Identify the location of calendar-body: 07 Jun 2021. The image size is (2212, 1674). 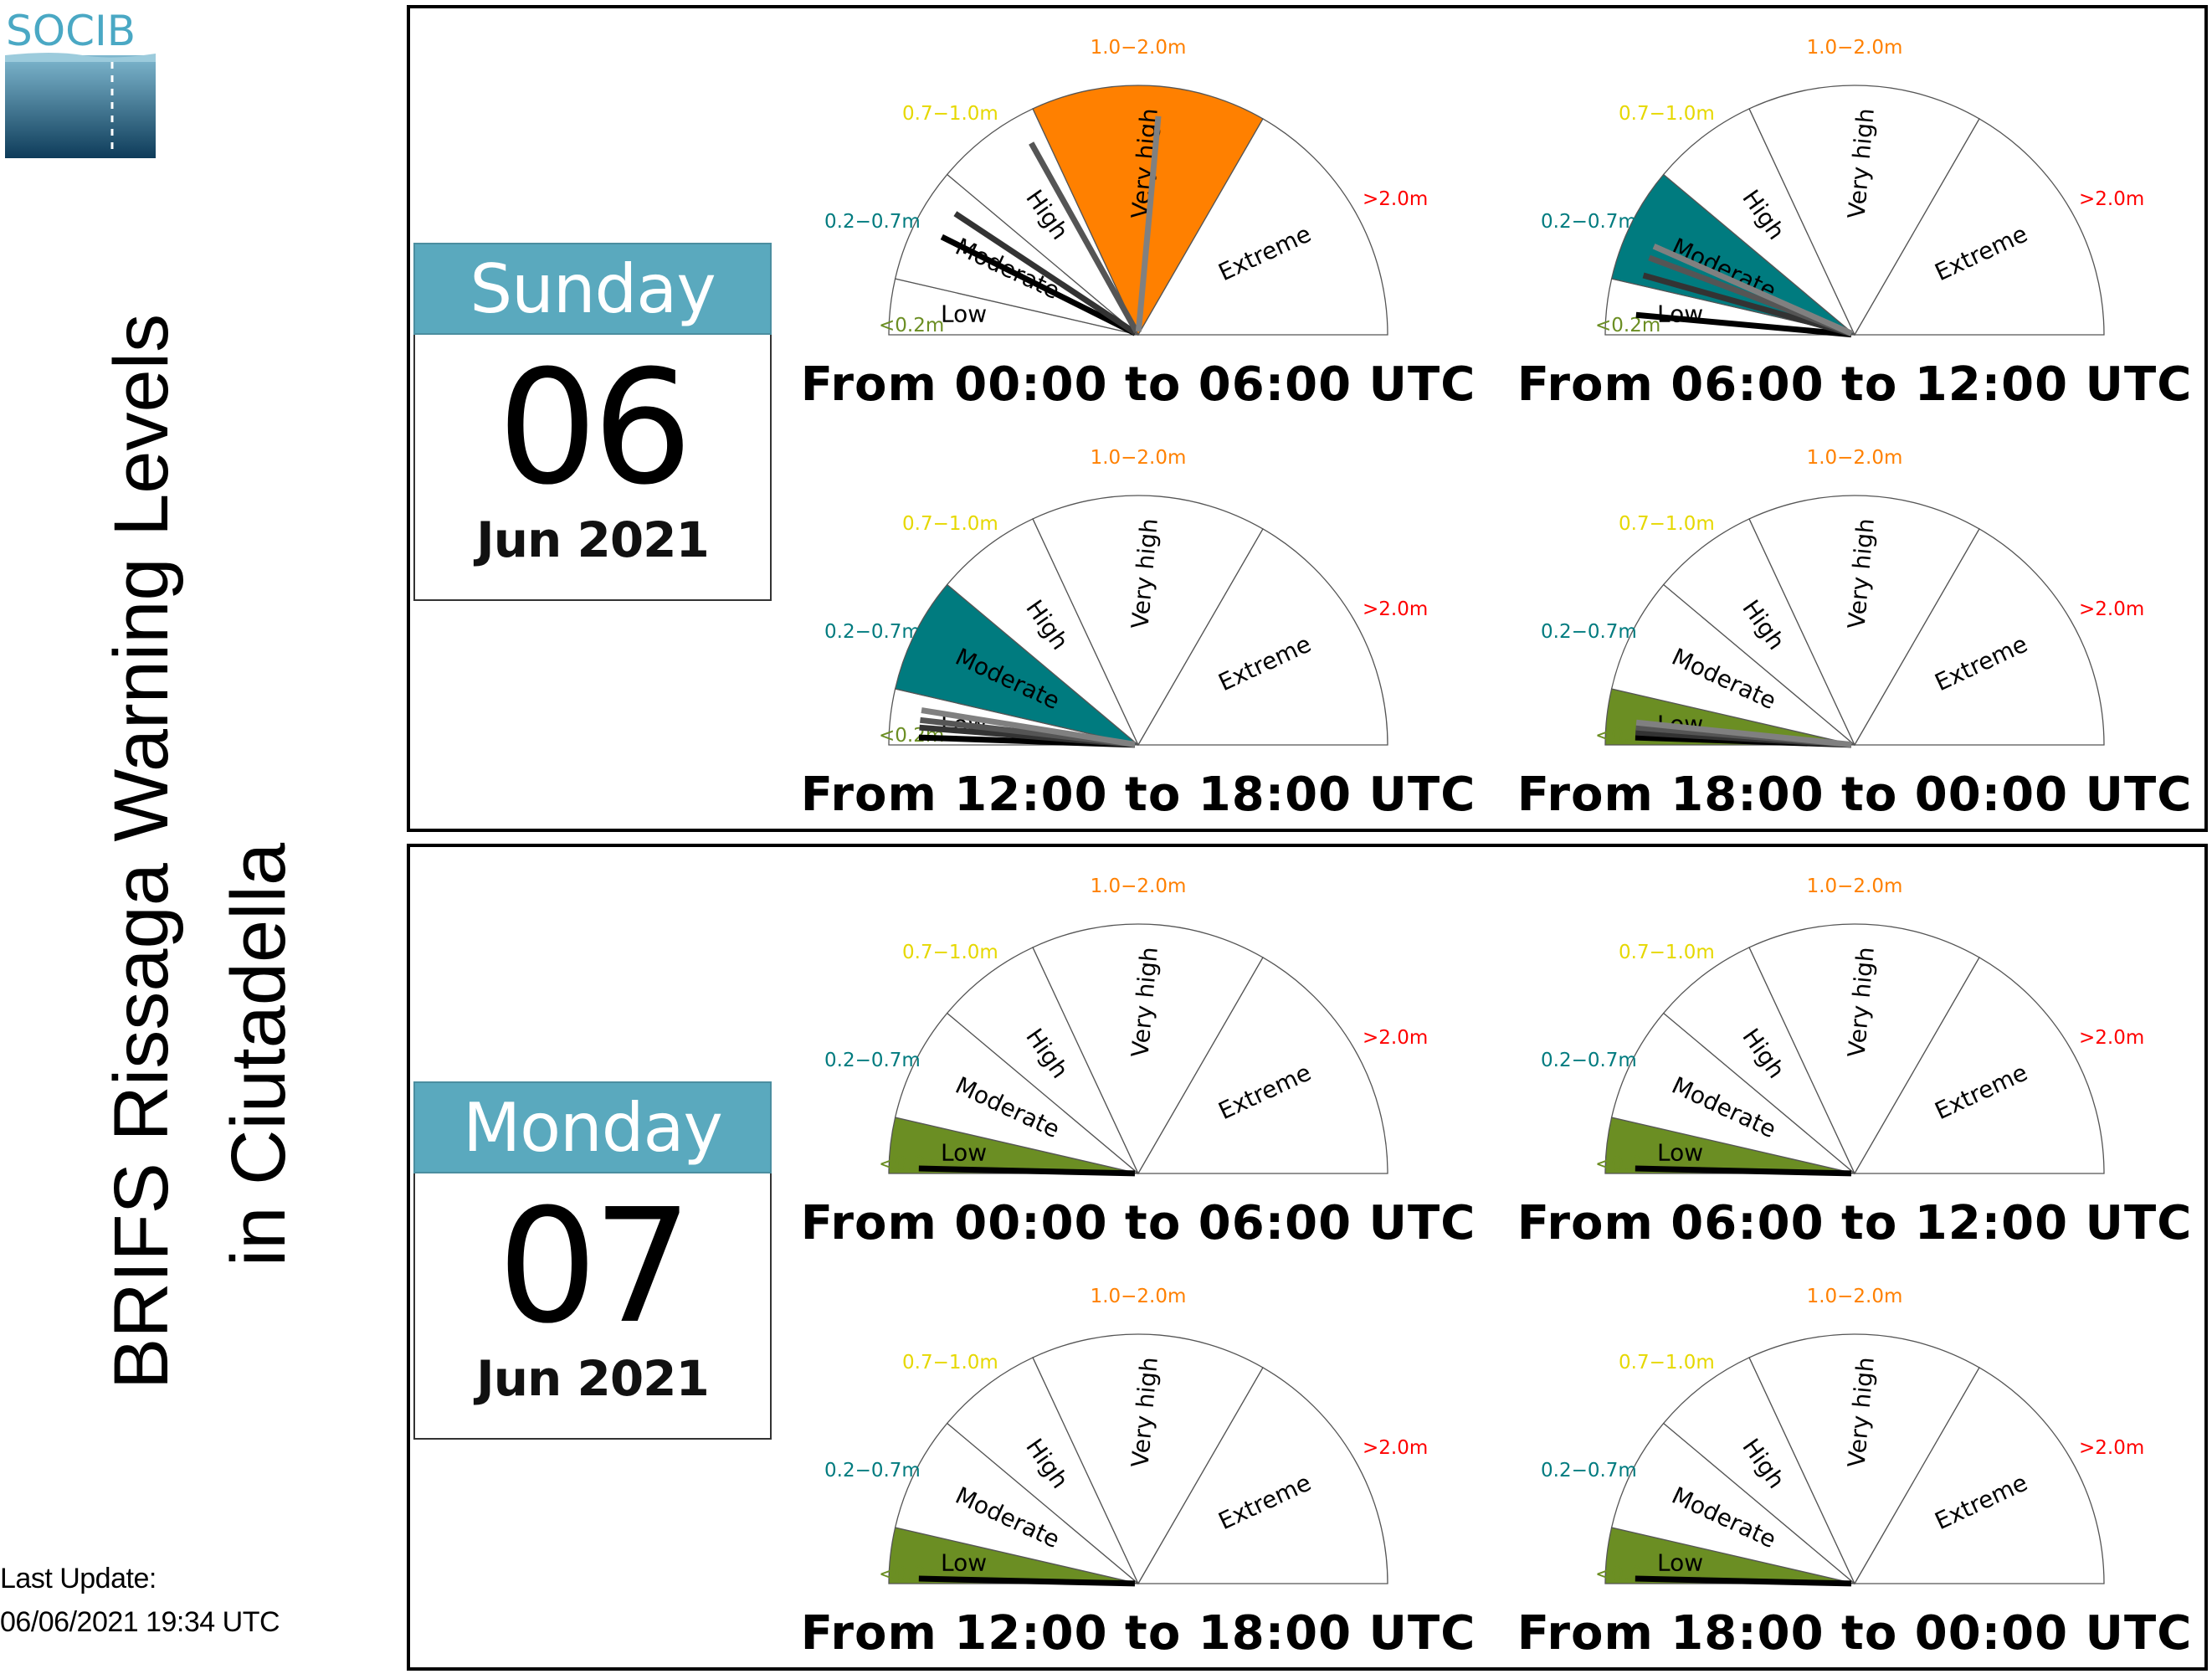
(592, 1307).